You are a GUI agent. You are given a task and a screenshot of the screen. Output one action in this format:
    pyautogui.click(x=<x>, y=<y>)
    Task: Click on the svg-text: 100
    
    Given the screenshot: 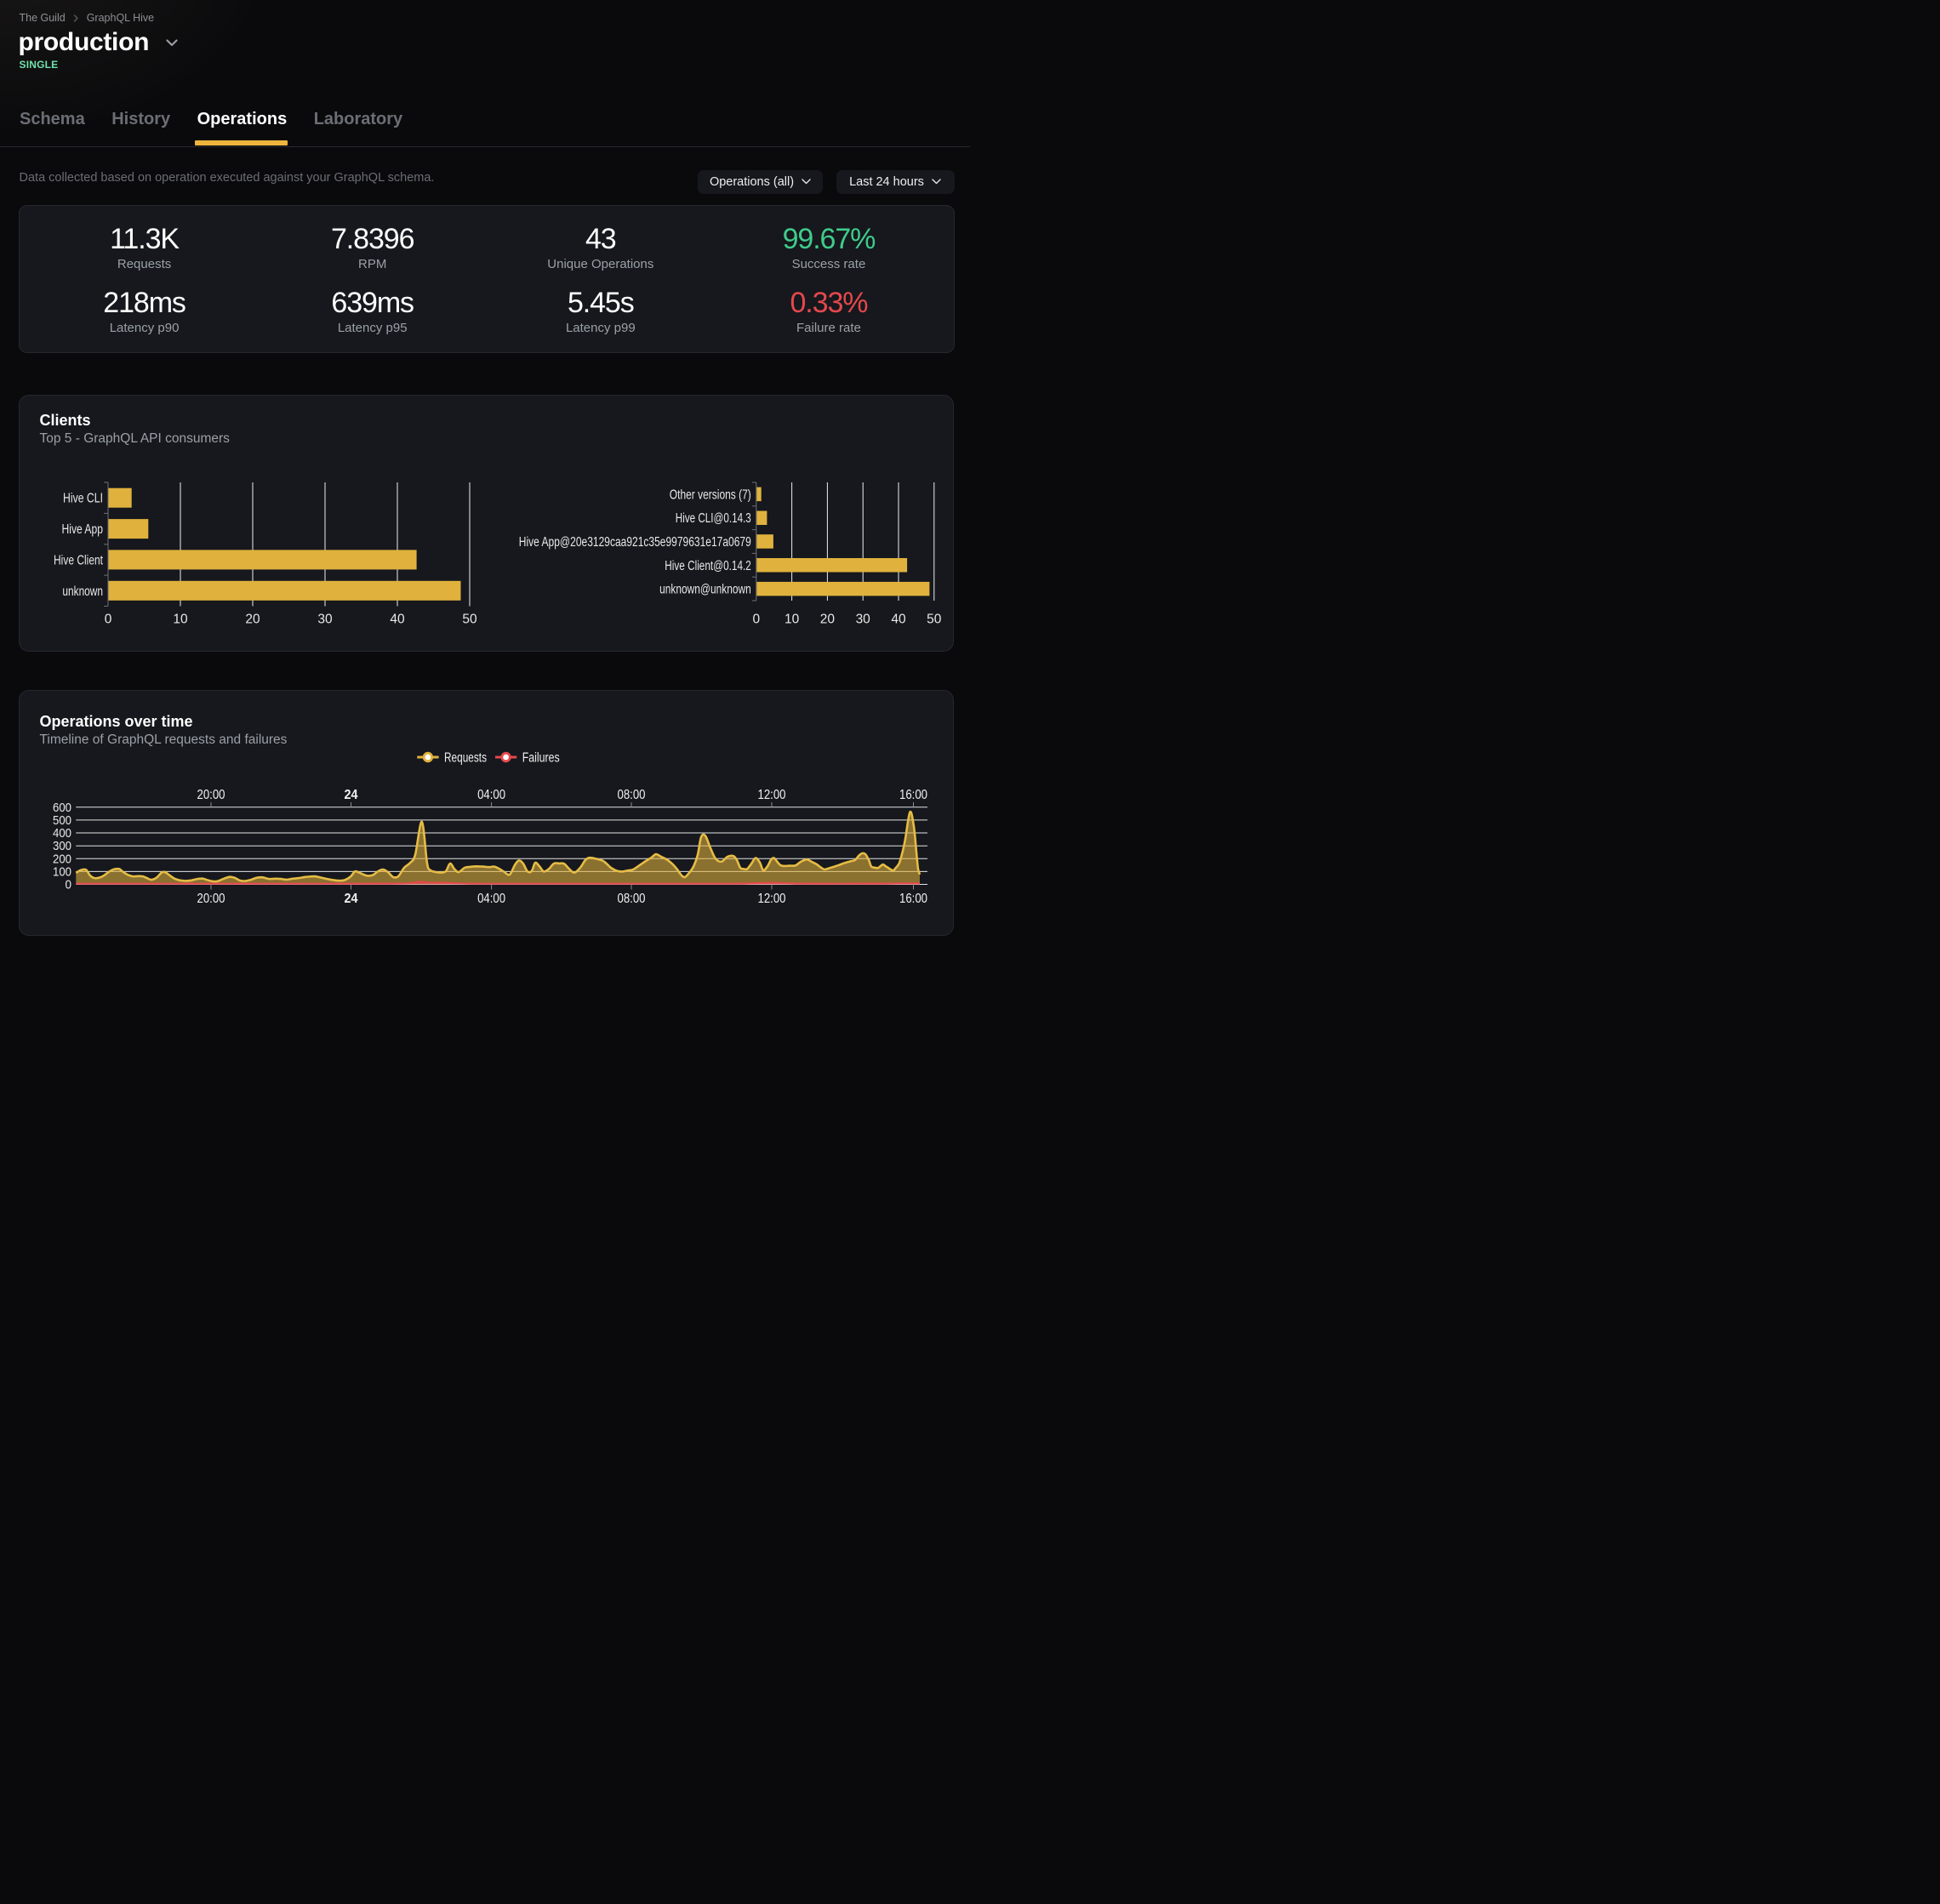 What is the action you would take?
    pyautogui.click(x=62, y=872)
    